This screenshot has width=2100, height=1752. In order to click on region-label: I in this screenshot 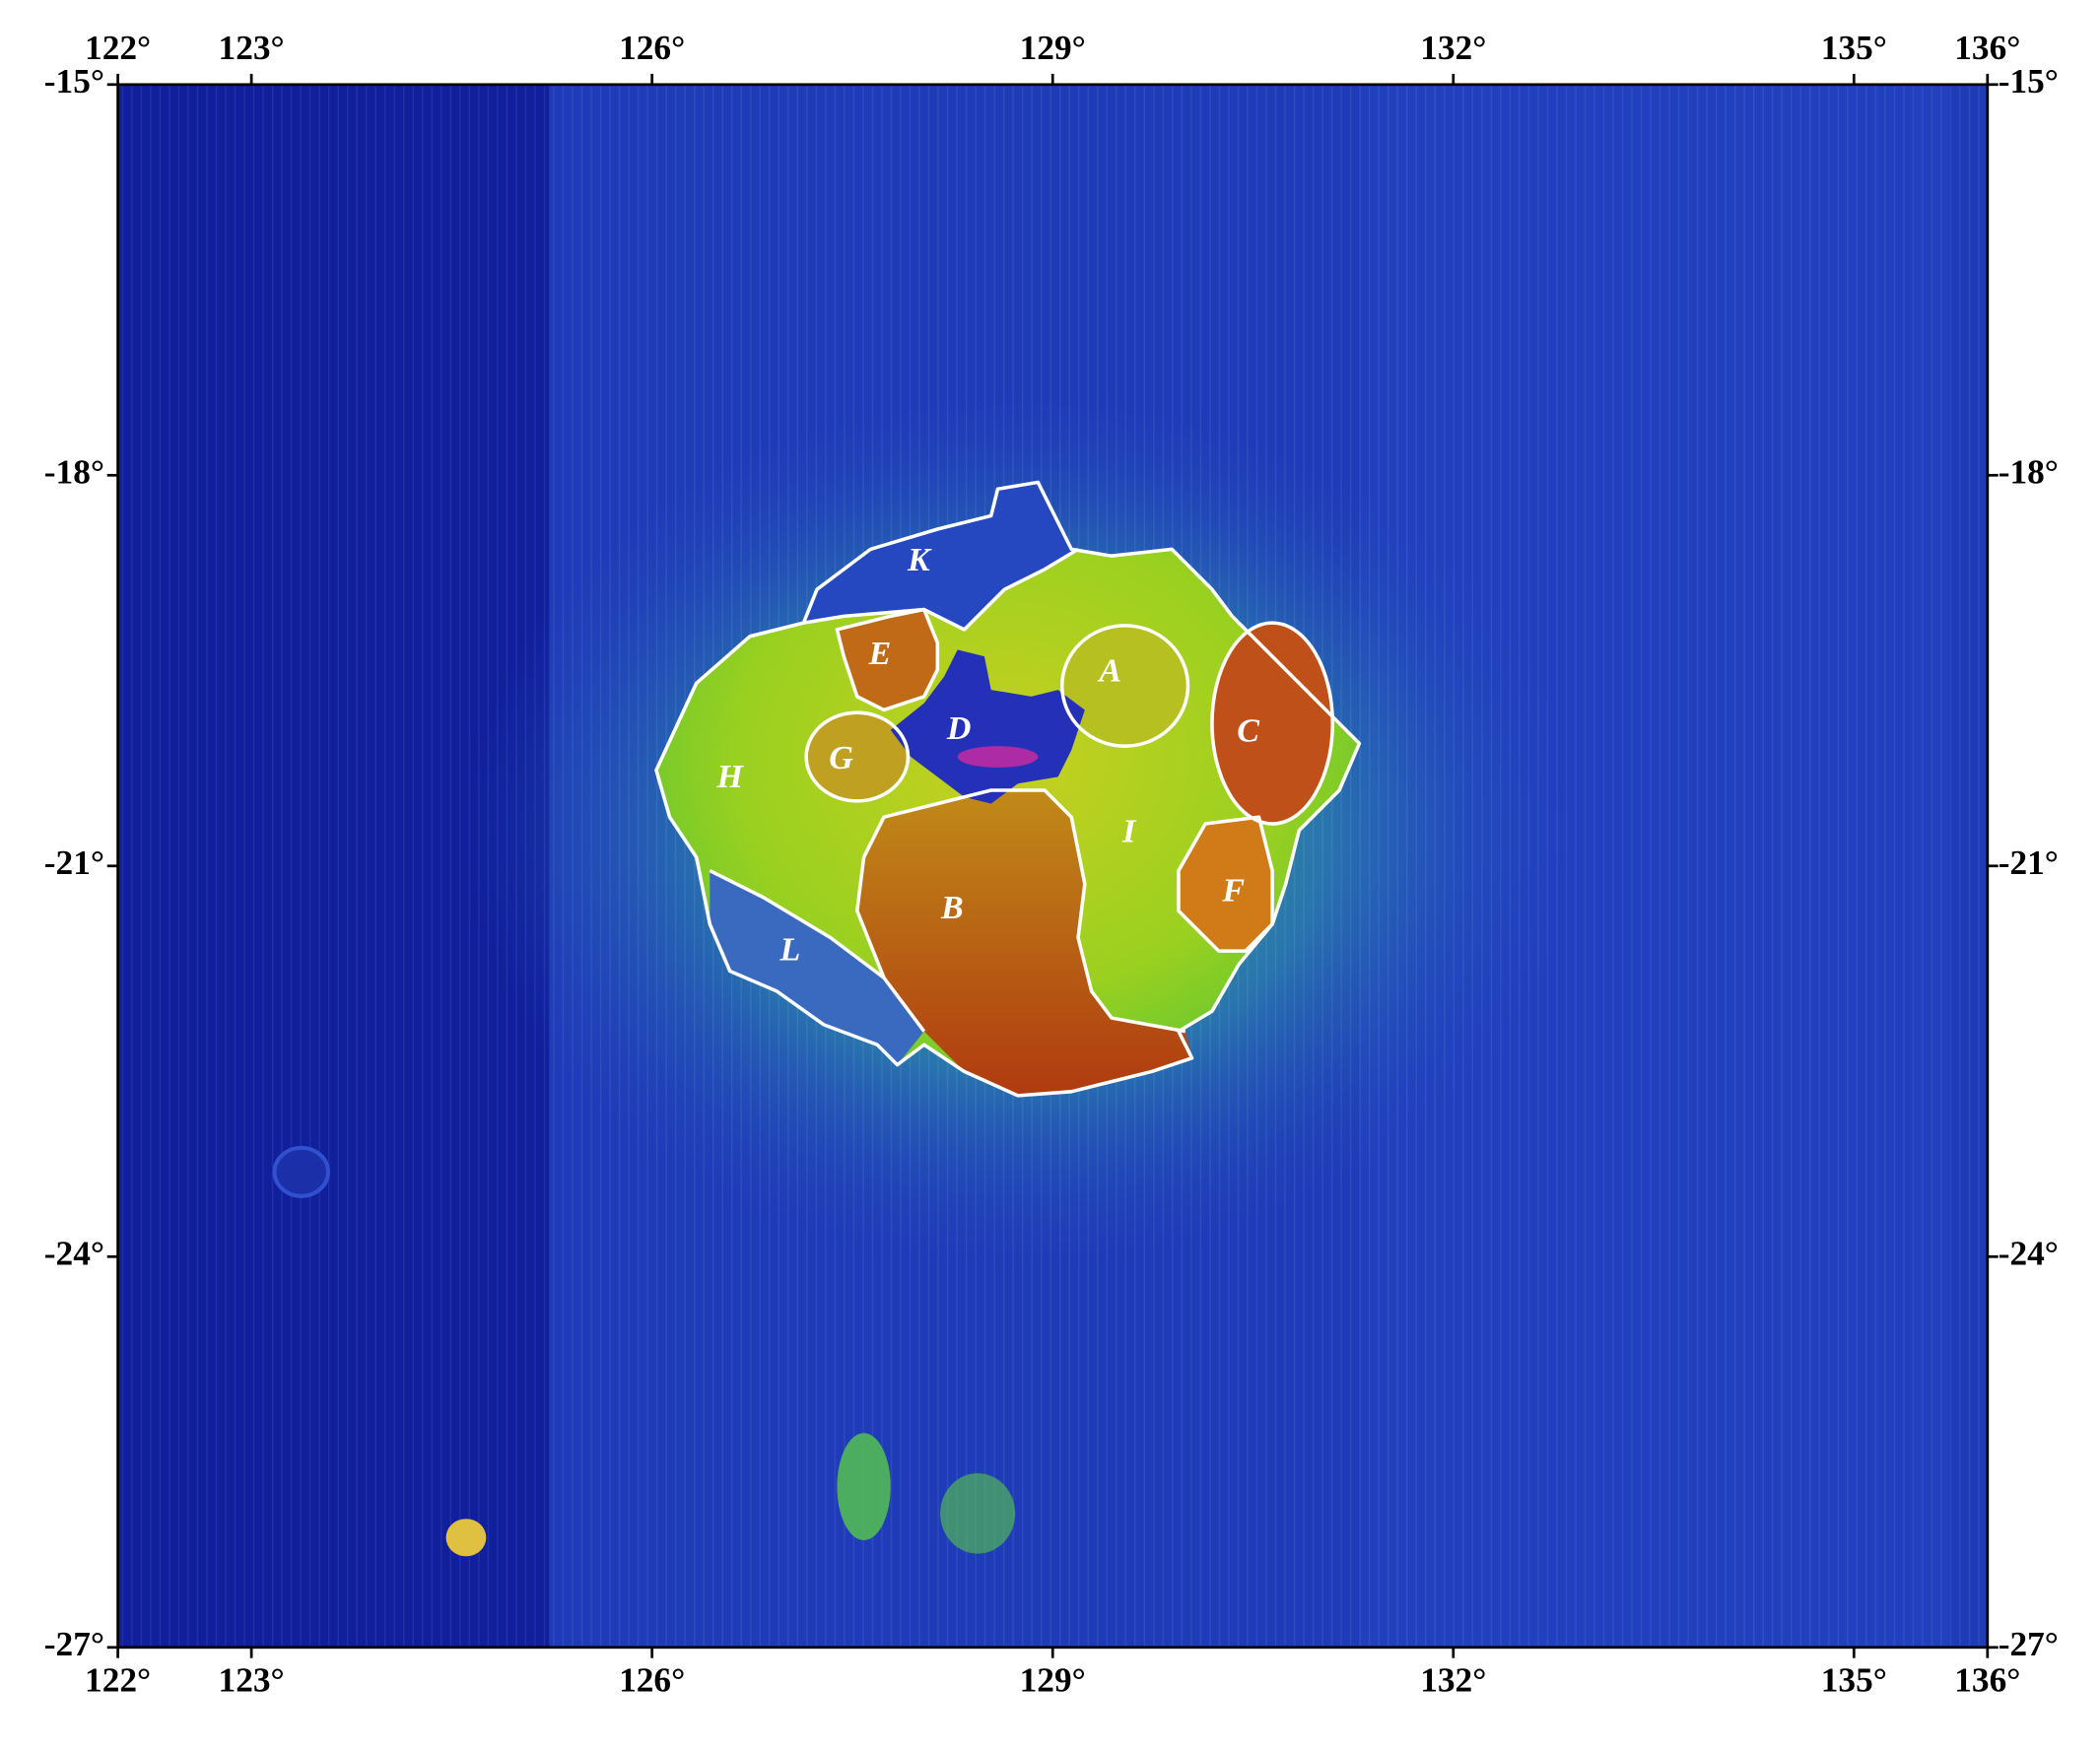, I will do `click(1129, 832)`.